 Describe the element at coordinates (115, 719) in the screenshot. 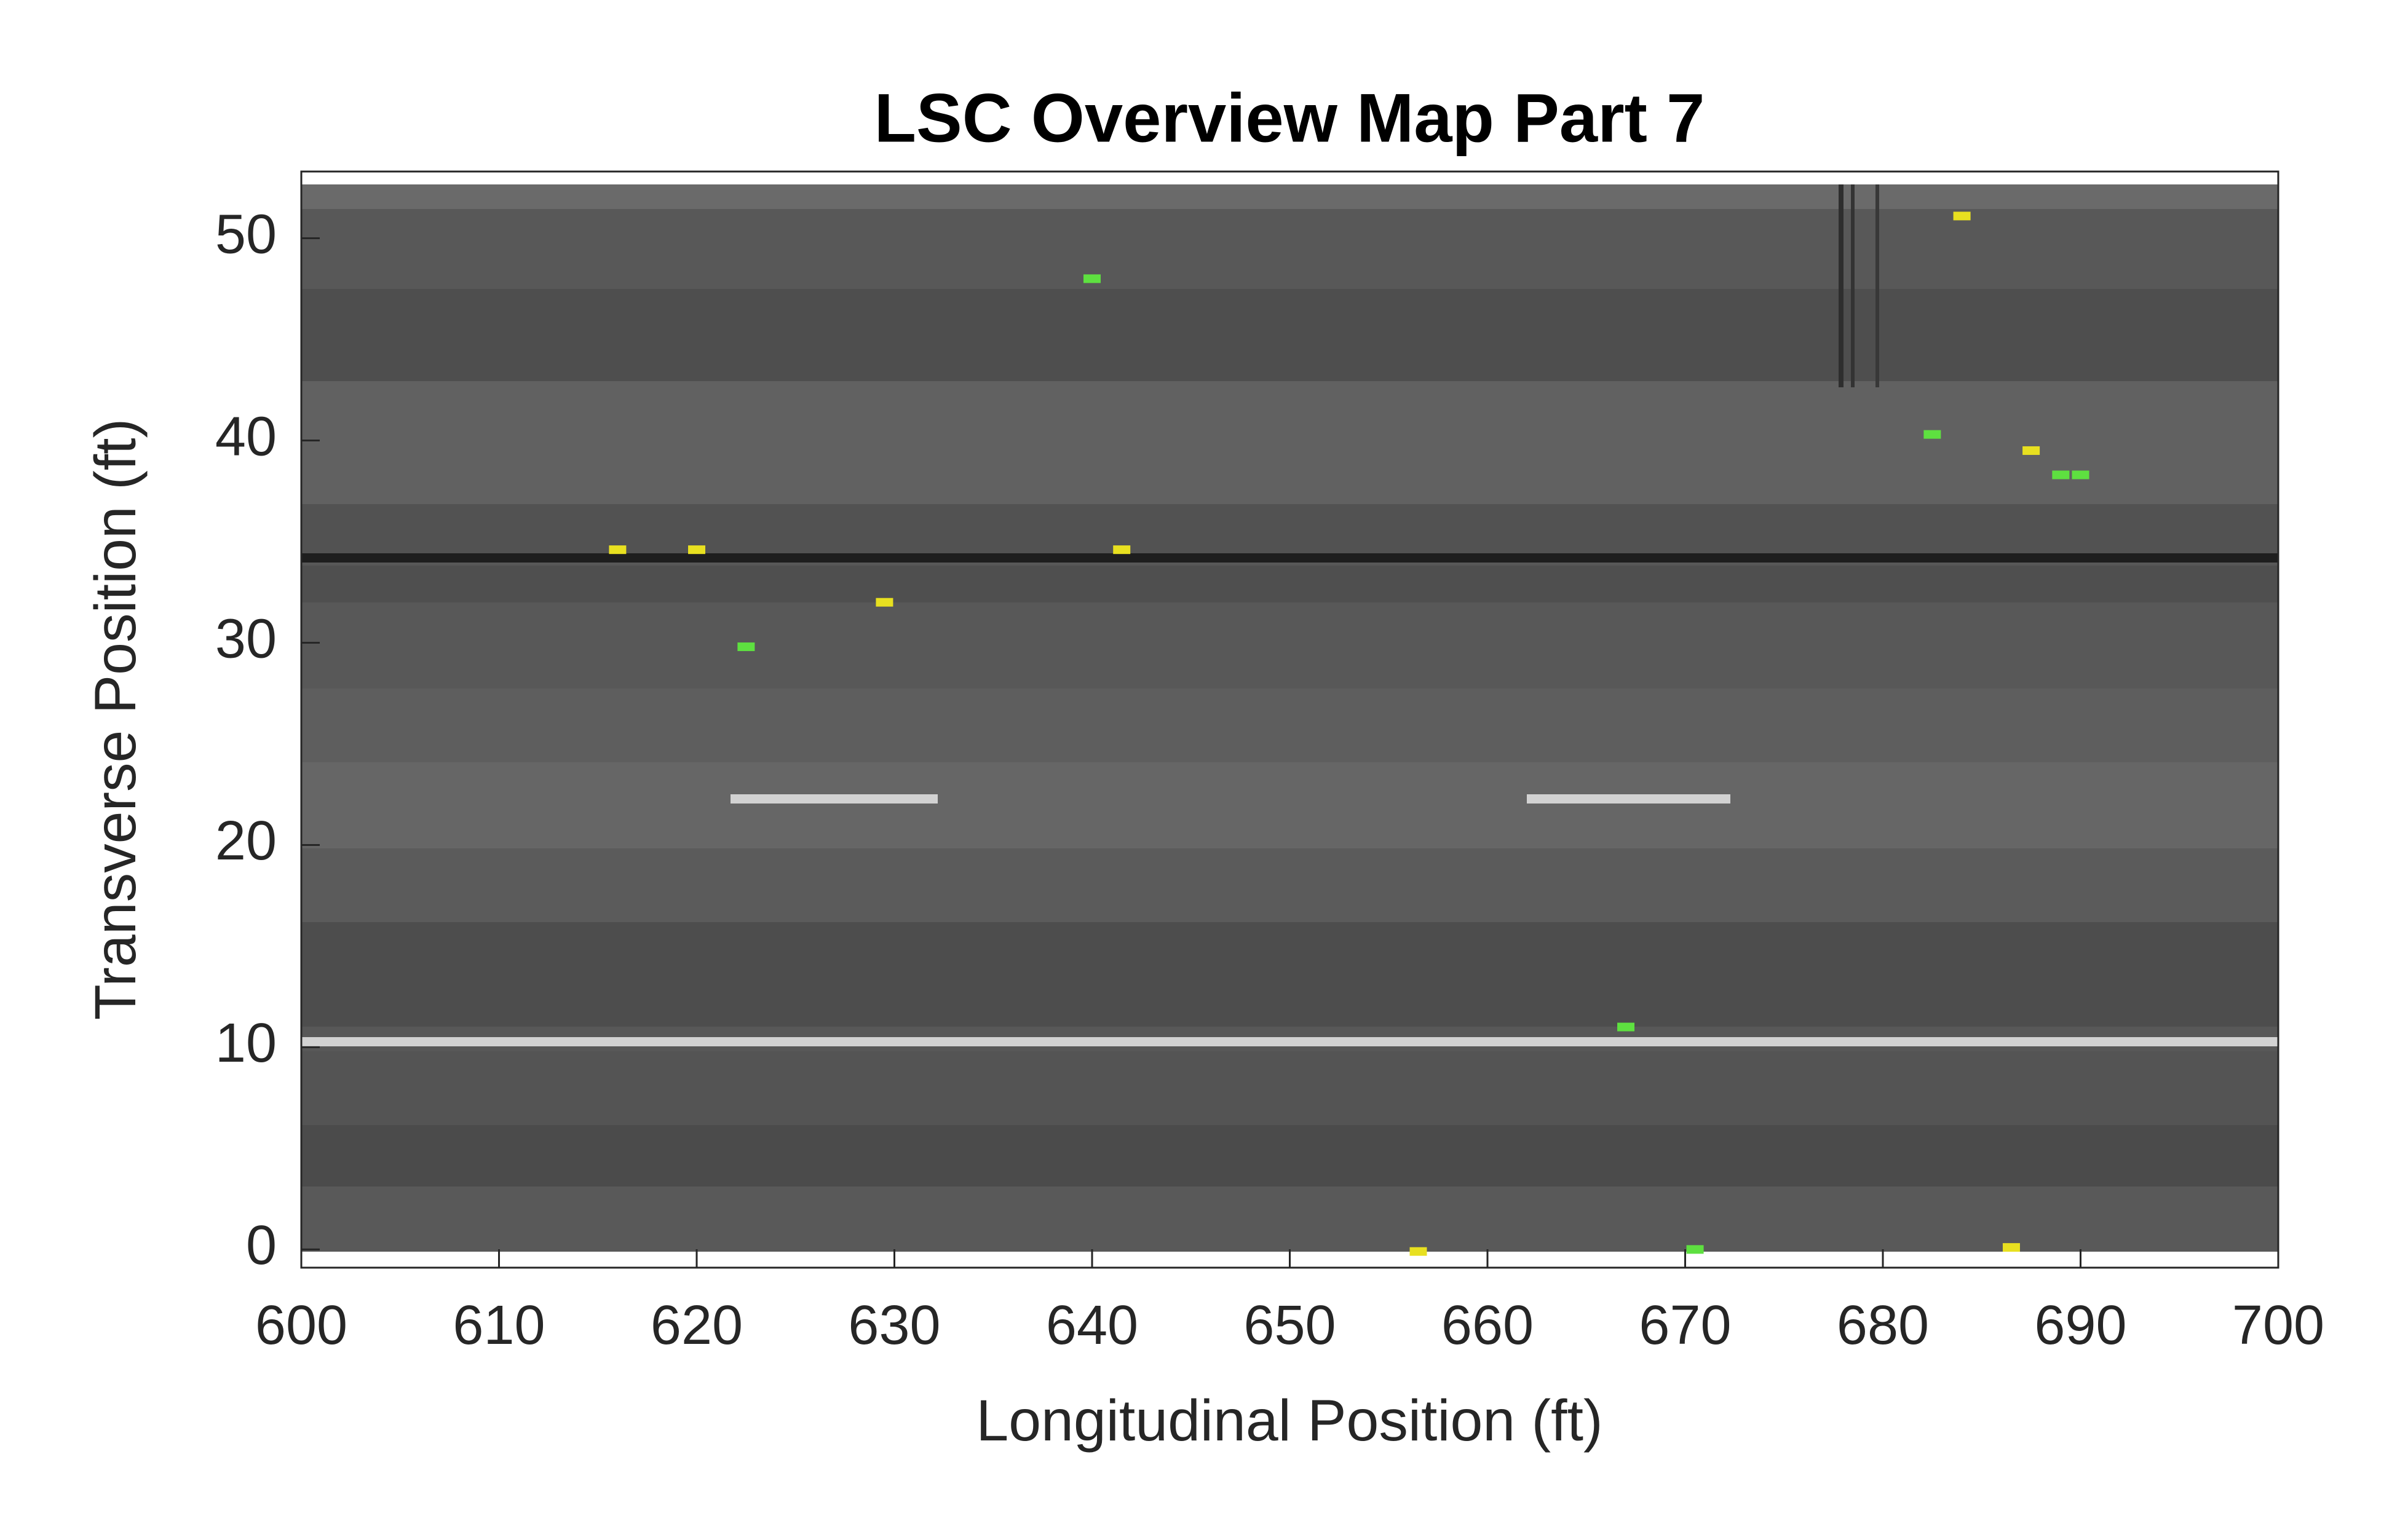

I see `y-axis-label: Transverse Position (ft)` at that location.